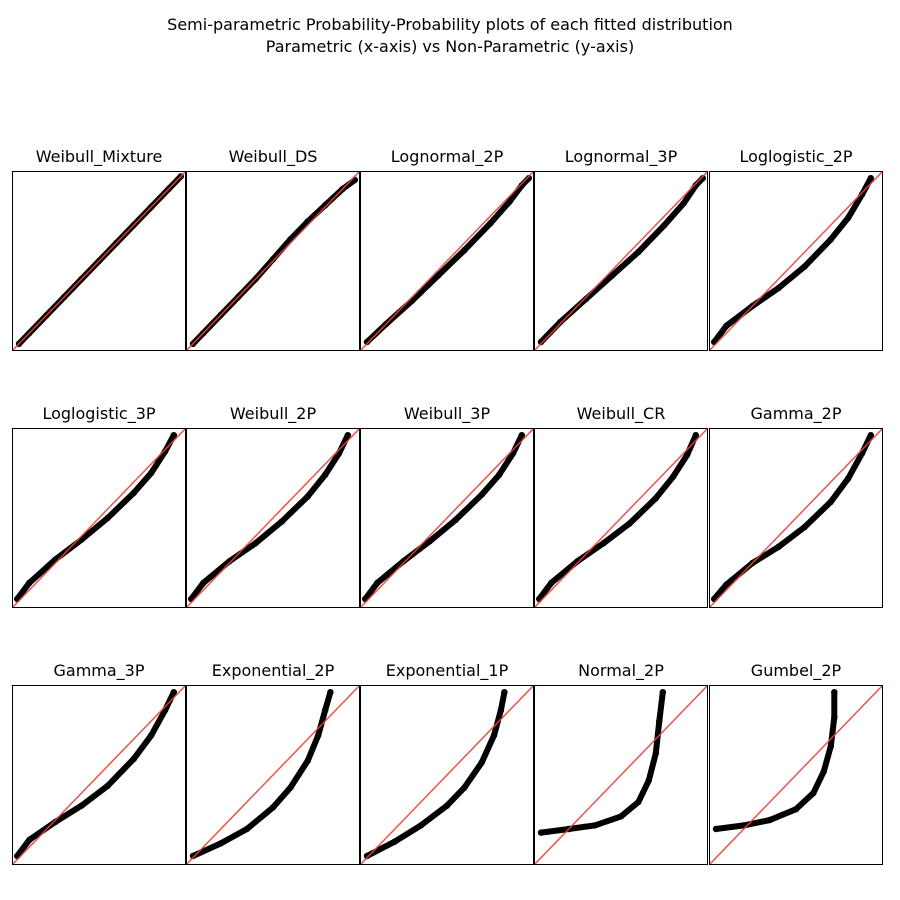 Image resolution: width=900 pixels, height=900 pixels. I want to click on panel-loglogistic-2p: Loglogistic_2P, so click(796, 249).